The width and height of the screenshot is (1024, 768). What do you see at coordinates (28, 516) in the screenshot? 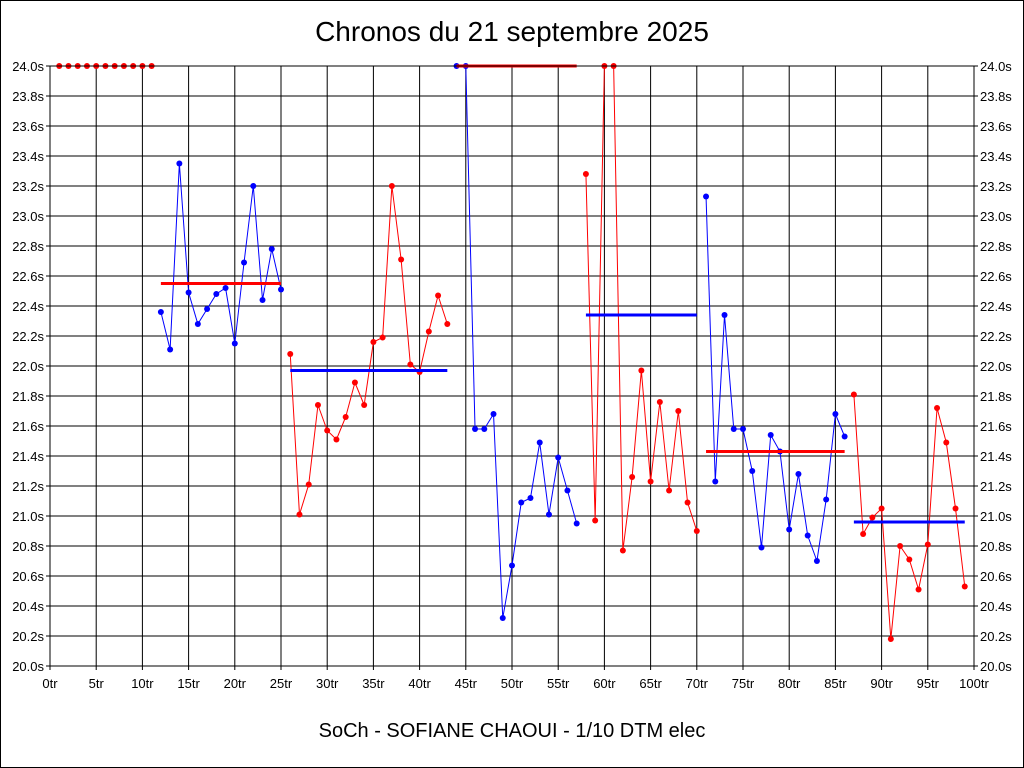
I see `y-tick-label-left: 21.0s` at bounding box center [28, 516].